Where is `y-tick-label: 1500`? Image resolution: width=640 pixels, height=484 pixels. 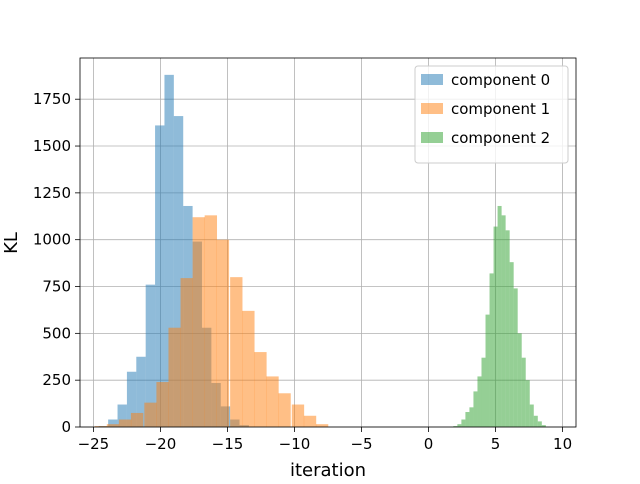 y-tick-label: 1500 is located at coordinates (52, 146).